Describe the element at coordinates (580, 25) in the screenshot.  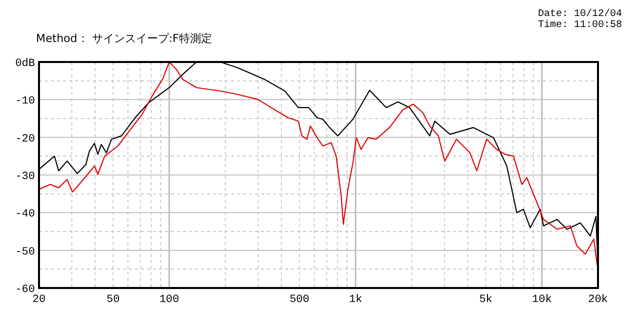
I see `text: Time: 11:00:58` at that location.